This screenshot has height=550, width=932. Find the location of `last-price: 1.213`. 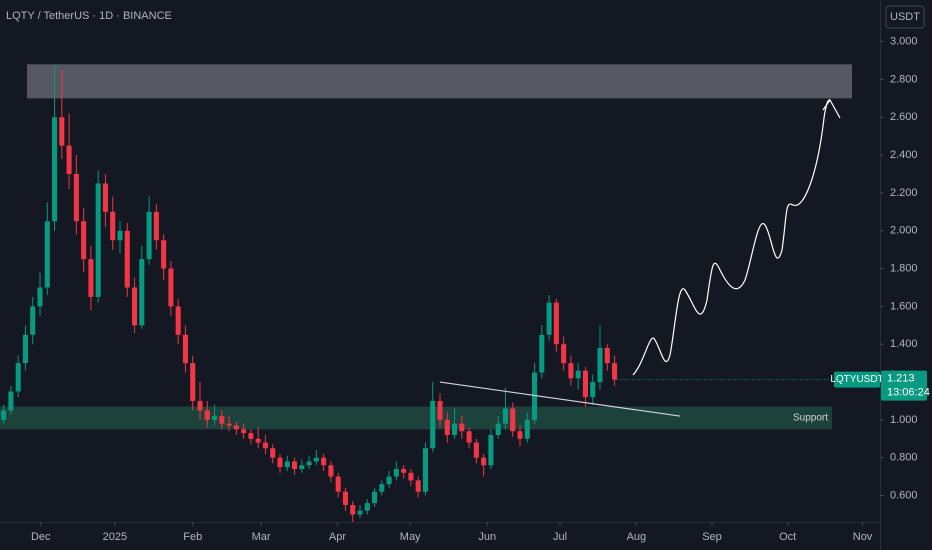

last-price: 1.213 is located at coordinates (901, 378).